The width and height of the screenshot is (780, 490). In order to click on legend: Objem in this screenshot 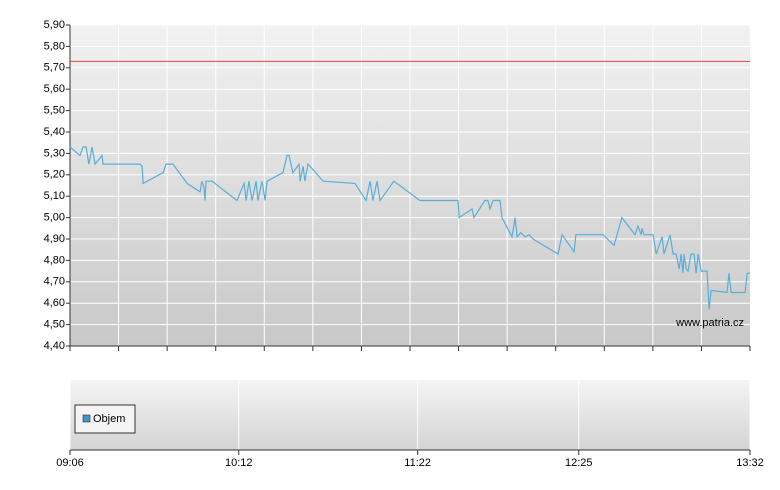, I will do `click(105, 419)`.